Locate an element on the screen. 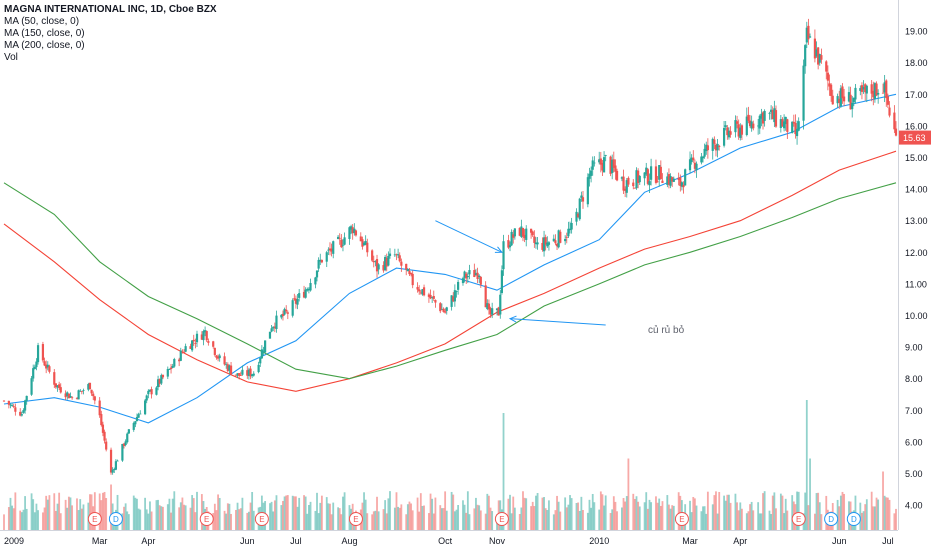 This screenshot has height=555, width=932. price-tick-label: 5.00 is located at coordinates (914, 474).